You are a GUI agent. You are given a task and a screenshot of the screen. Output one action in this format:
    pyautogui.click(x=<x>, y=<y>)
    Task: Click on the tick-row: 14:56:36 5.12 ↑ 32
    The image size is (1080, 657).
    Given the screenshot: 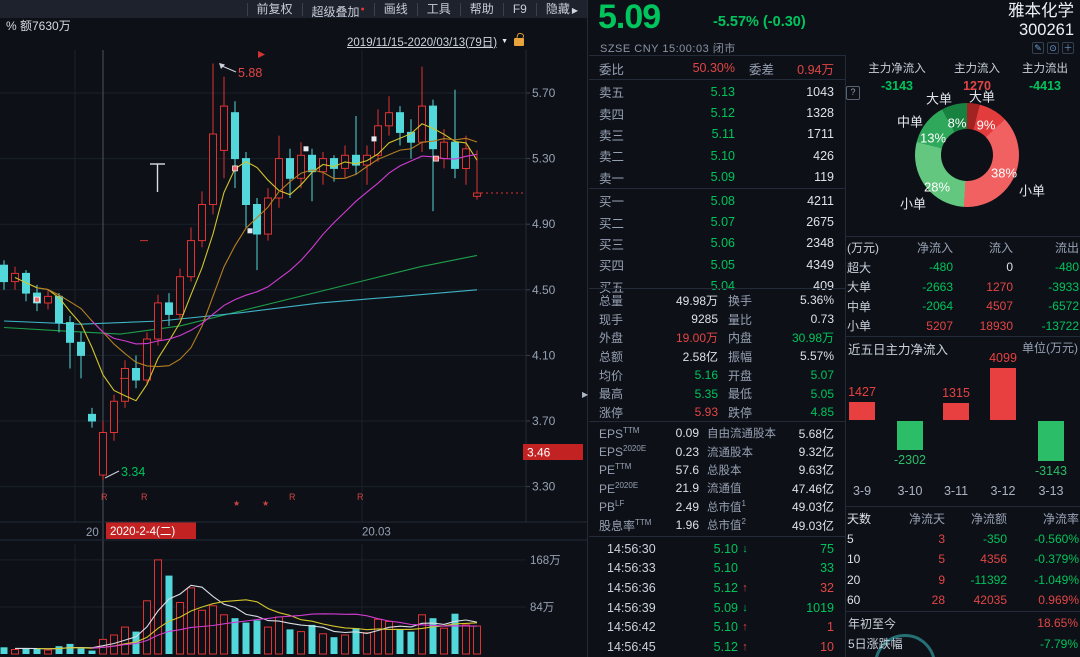 What is the action you would take?
    pyautogui.click(x=717, y=588)
    